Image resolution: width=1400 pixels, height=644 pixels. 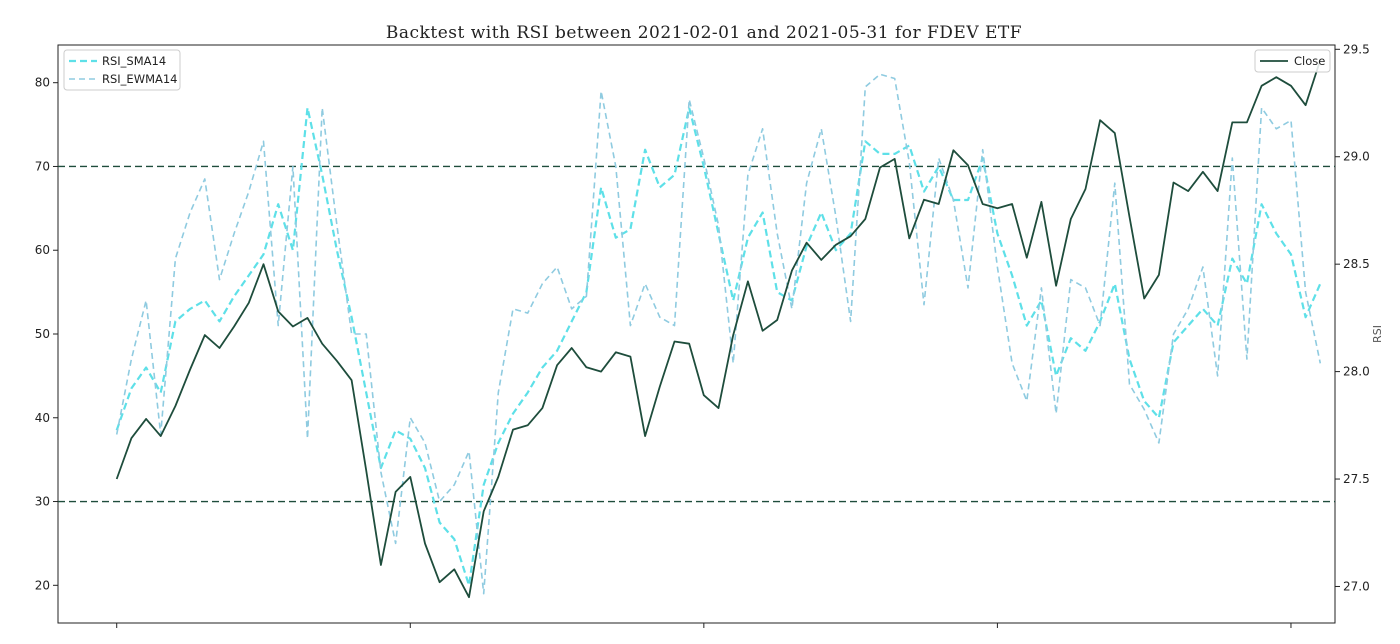 I want to click on left-y-axis: 20 30 40 50 60 70 80, so click(x=46, y=334).